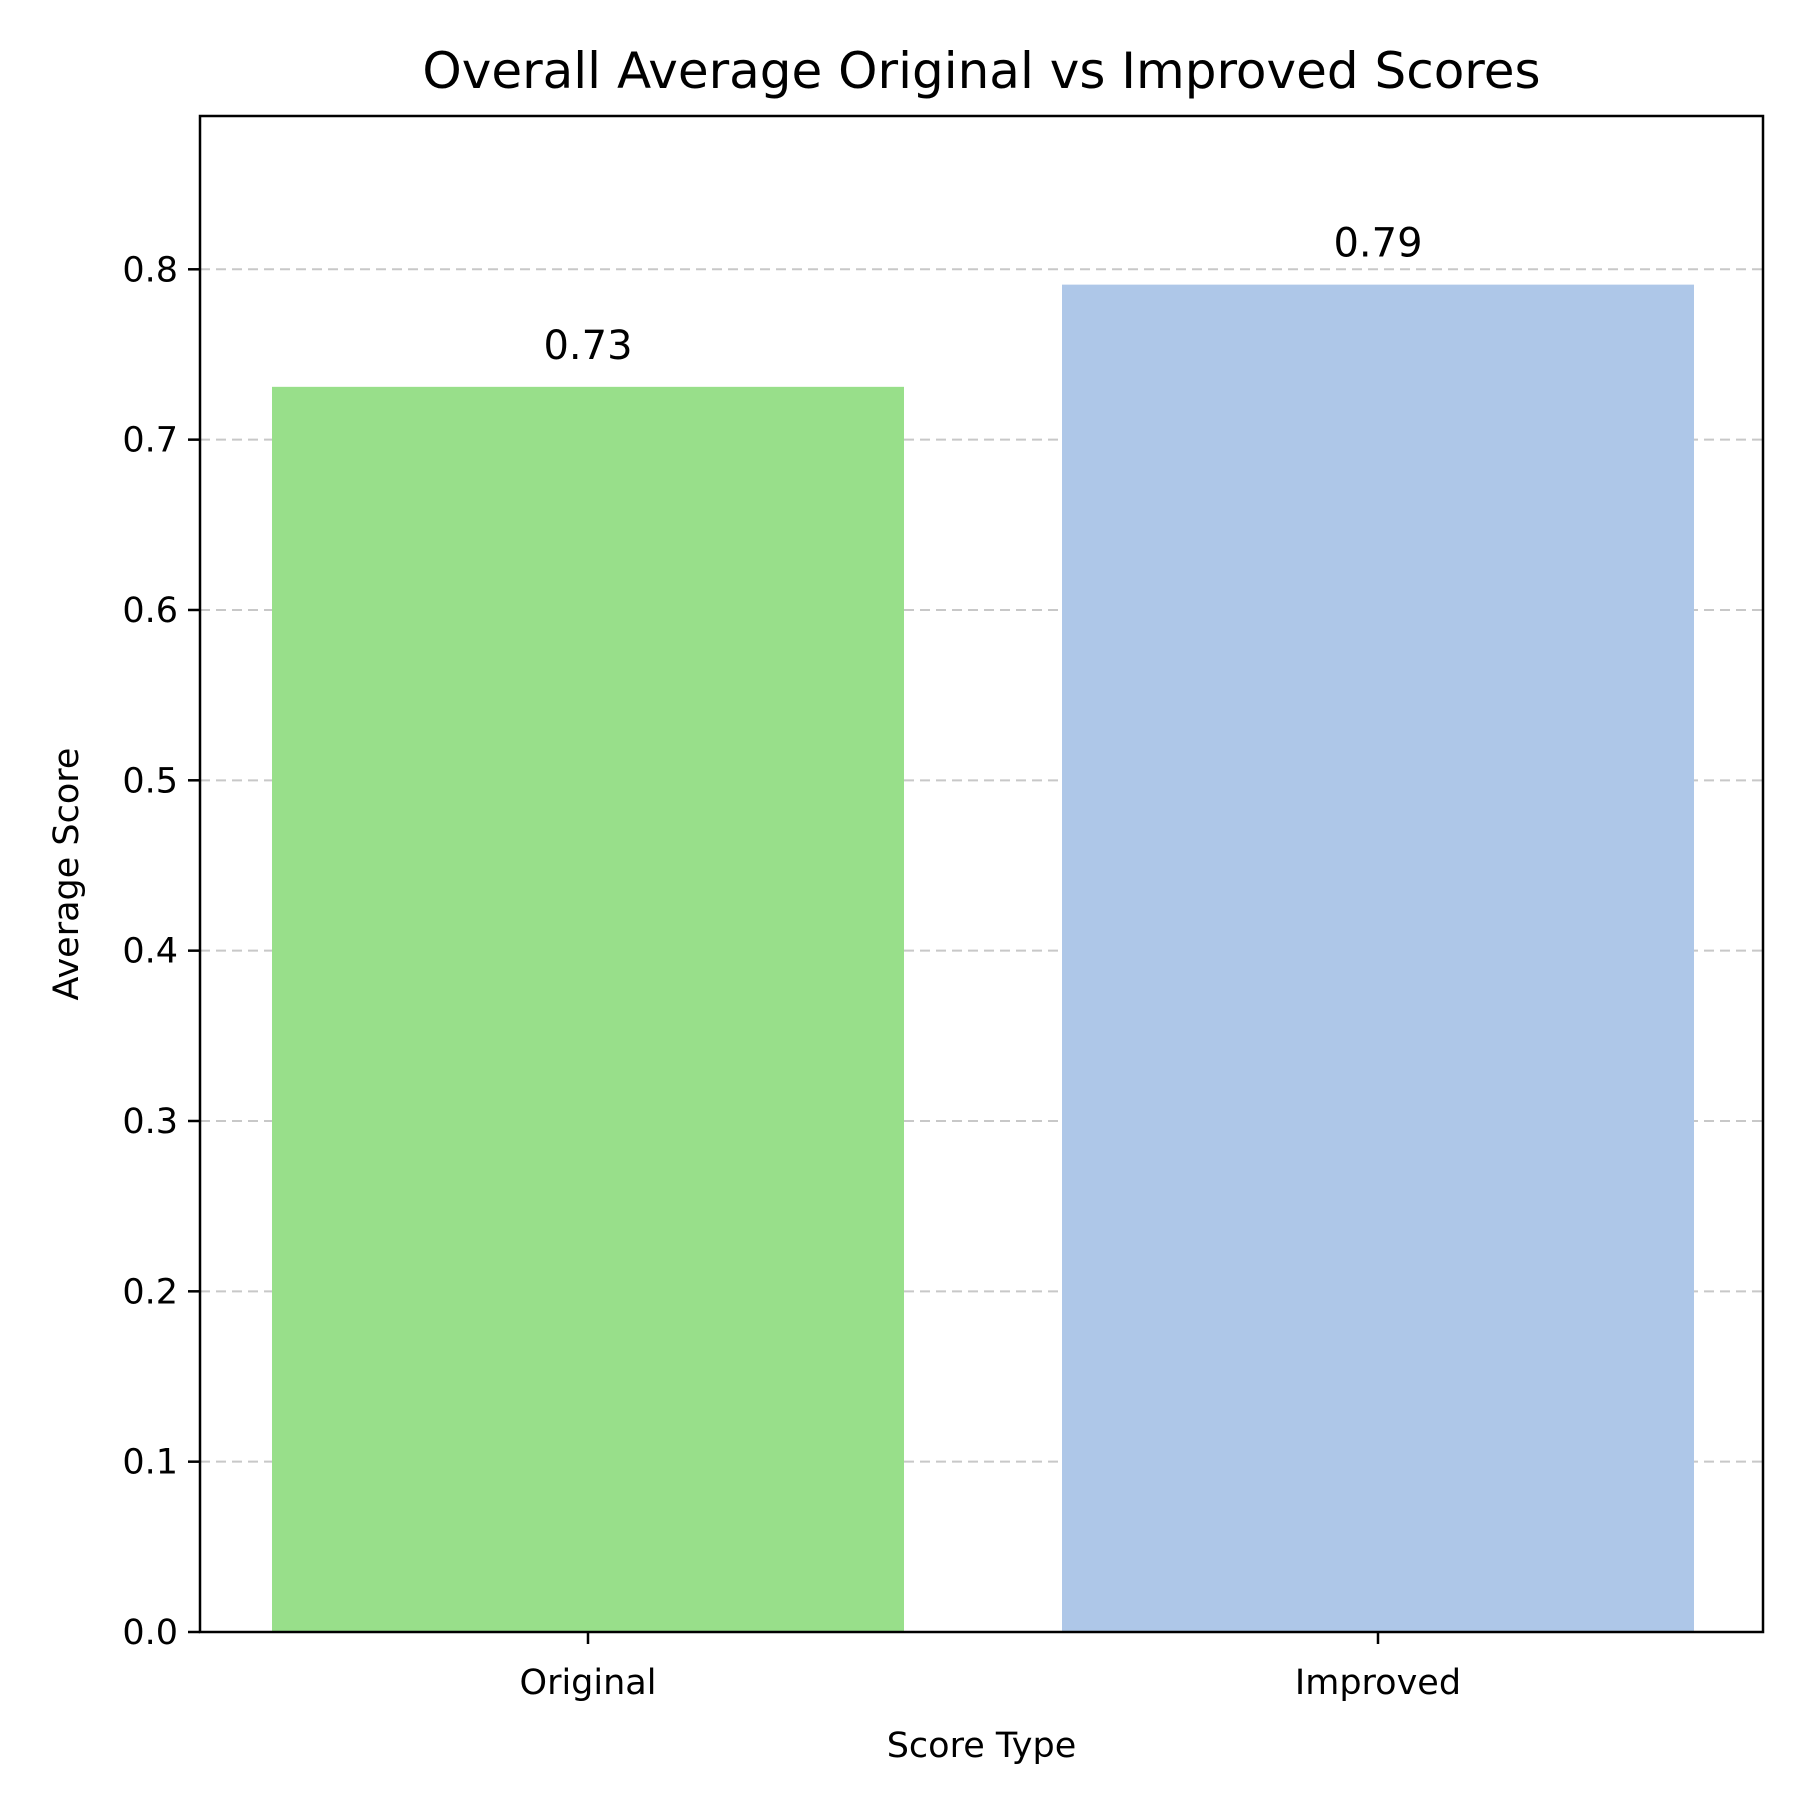 Image resolution: width=1800 pixels, height=1800 pixels. I want to click on value-label-improved: 0.79, so click(1377, 244).